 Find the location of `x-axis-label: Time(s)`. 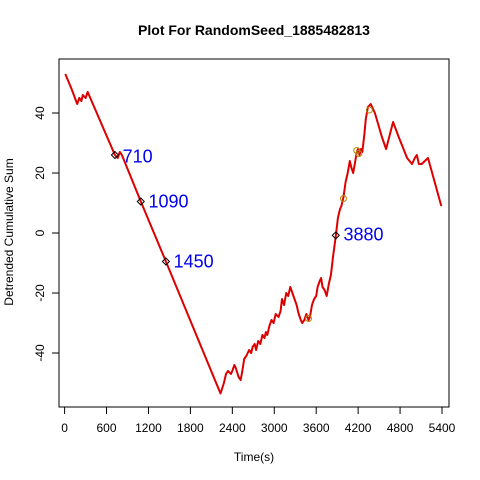

x-axis-label: Time(s) is located at coordinates (254, 457).